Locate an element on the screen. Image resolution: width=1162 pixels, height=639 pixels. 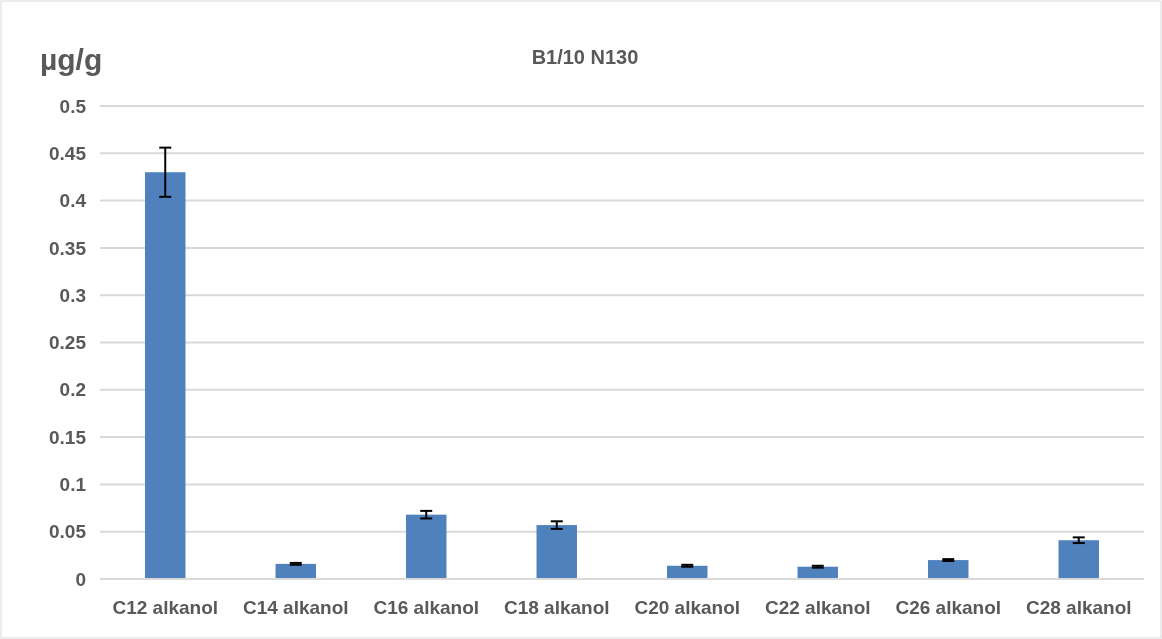
chart-title: B1/10 N130 is located at coordinates (585, 57).